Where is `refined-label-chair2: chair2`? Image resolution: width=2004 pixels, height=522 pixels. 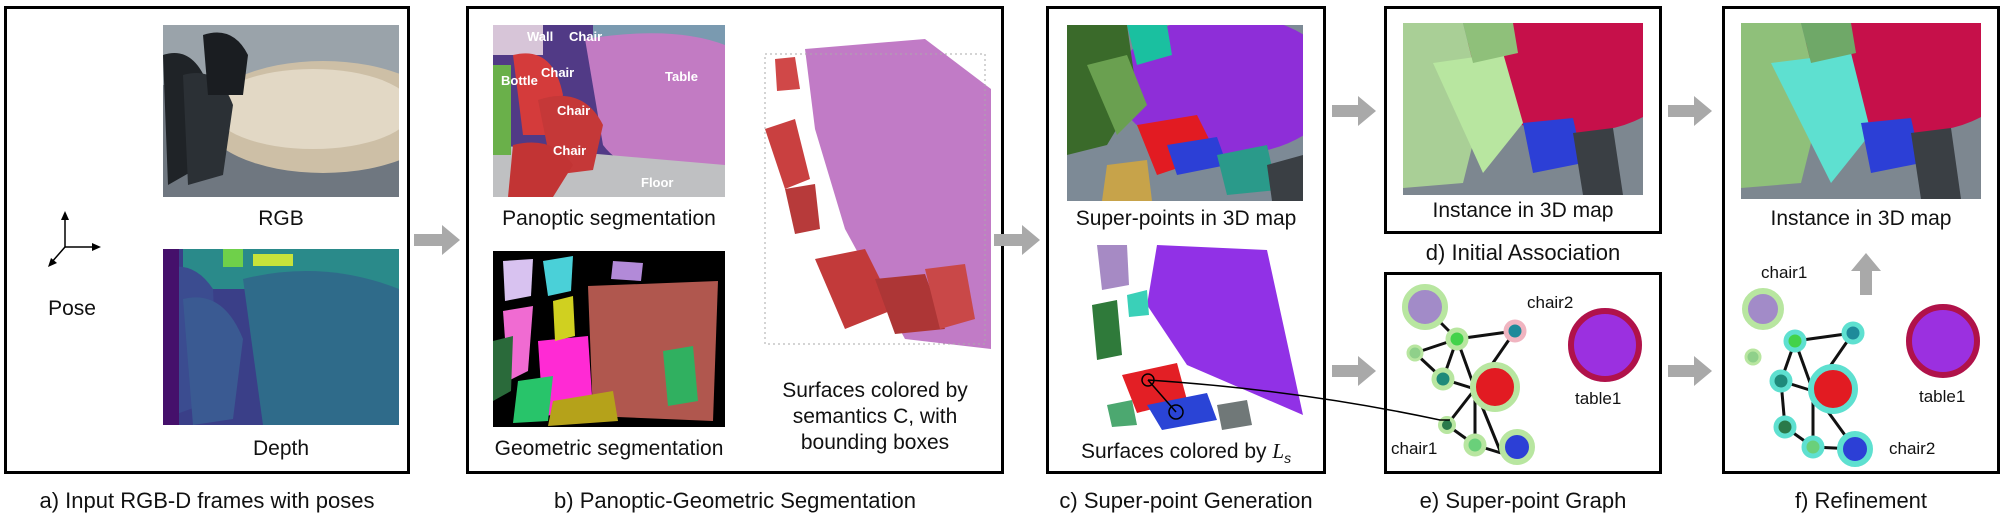 refined-label-chair2: chair2 is located at coordinates (1912, 448).